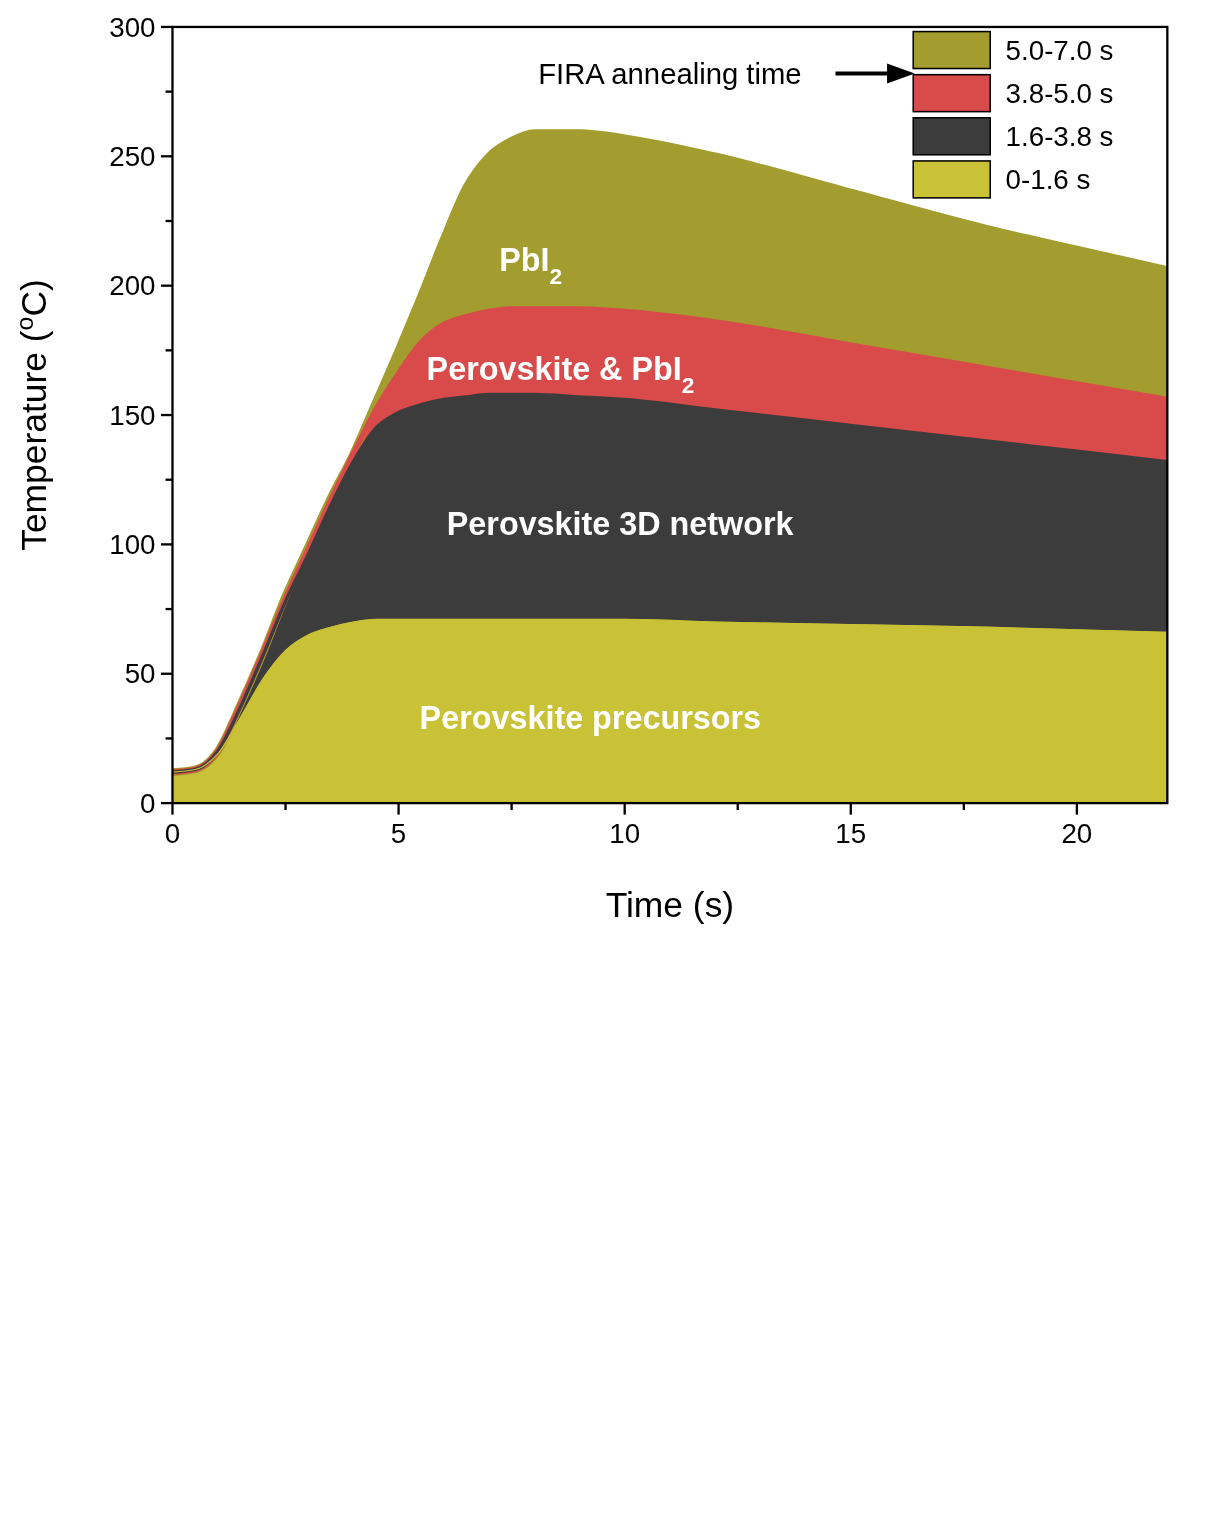 The image size is (1207, 1524). What do you see at coordinates (1077, 834) in the screenshot?
I see `x-tick-label: 20` at bounding box center [1077, 834].